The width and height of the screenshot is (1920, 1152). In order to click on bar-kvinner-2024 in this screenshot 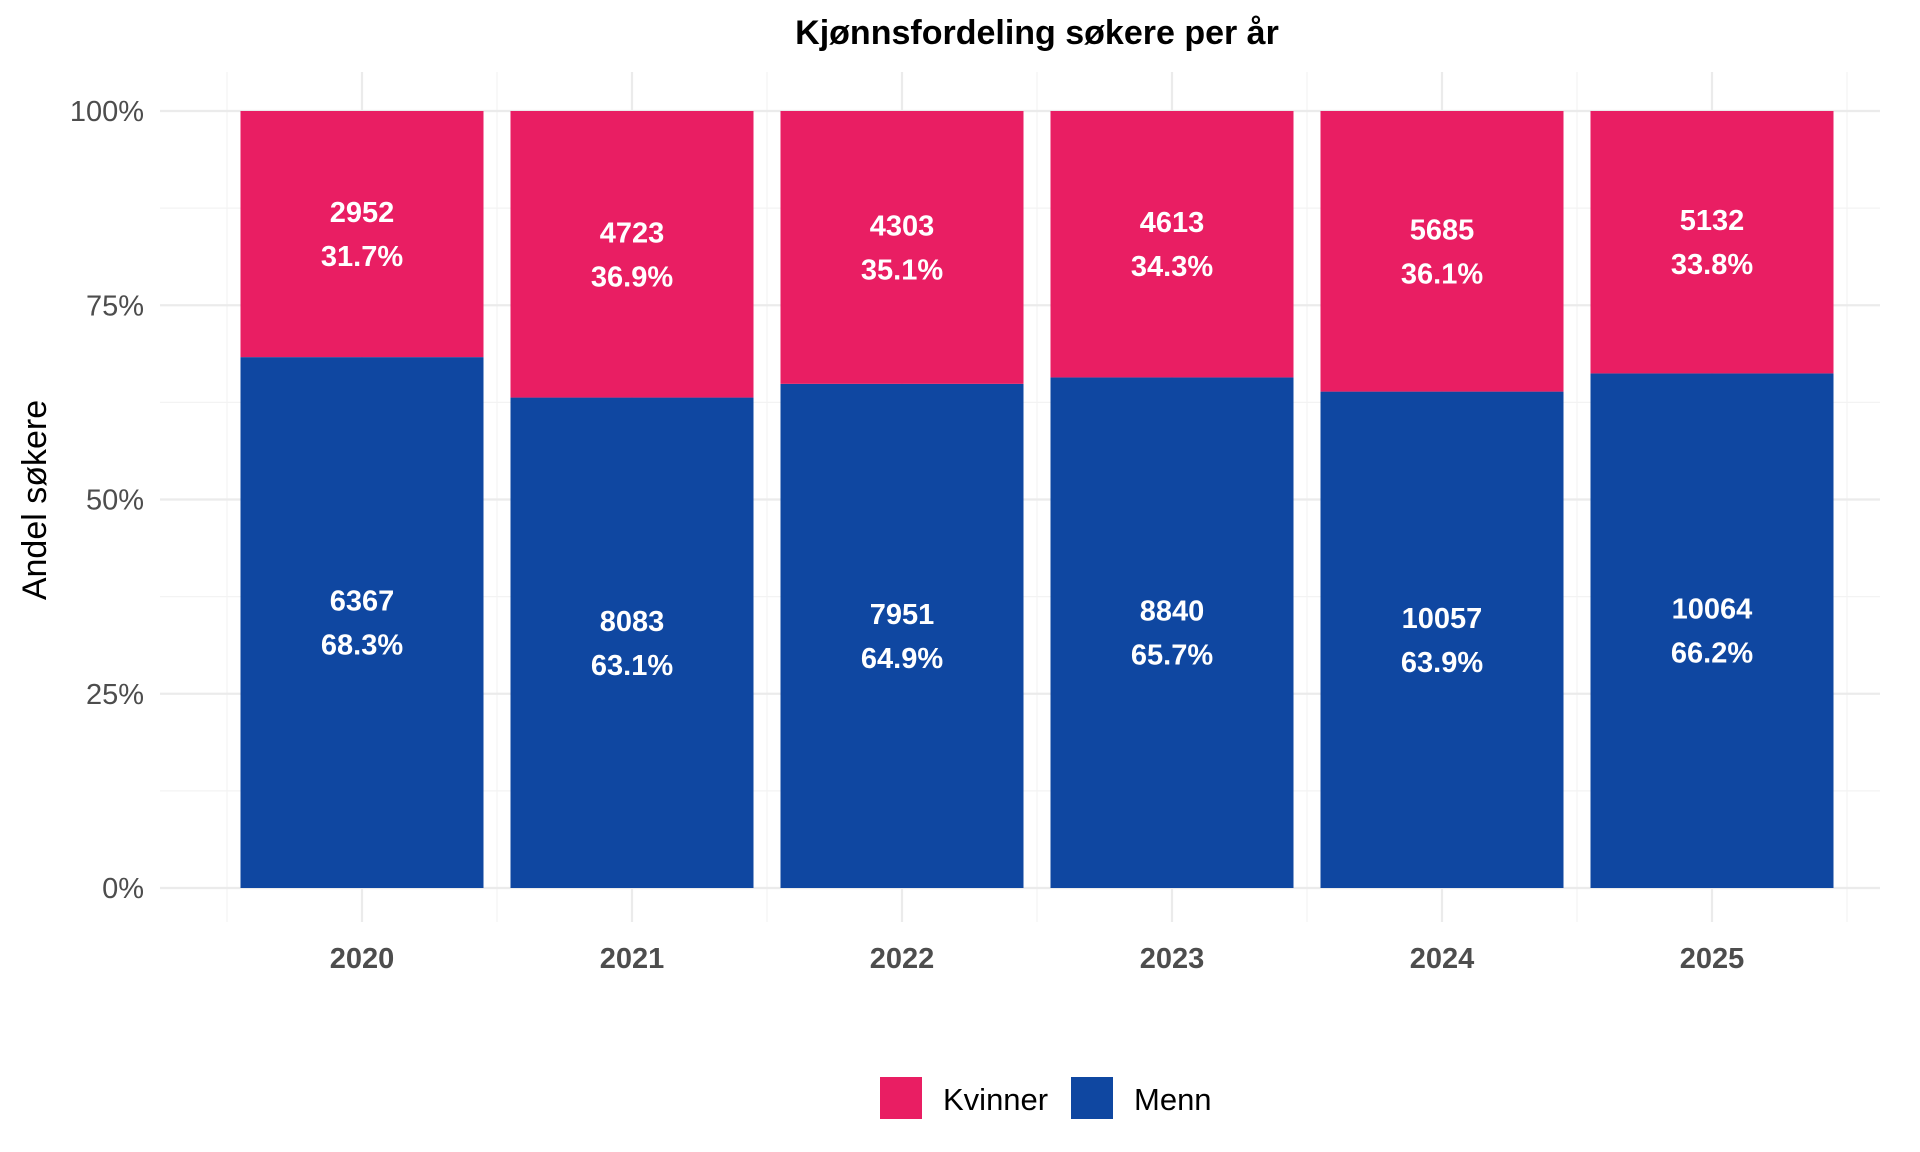, I will do `click(1442, 251)`.